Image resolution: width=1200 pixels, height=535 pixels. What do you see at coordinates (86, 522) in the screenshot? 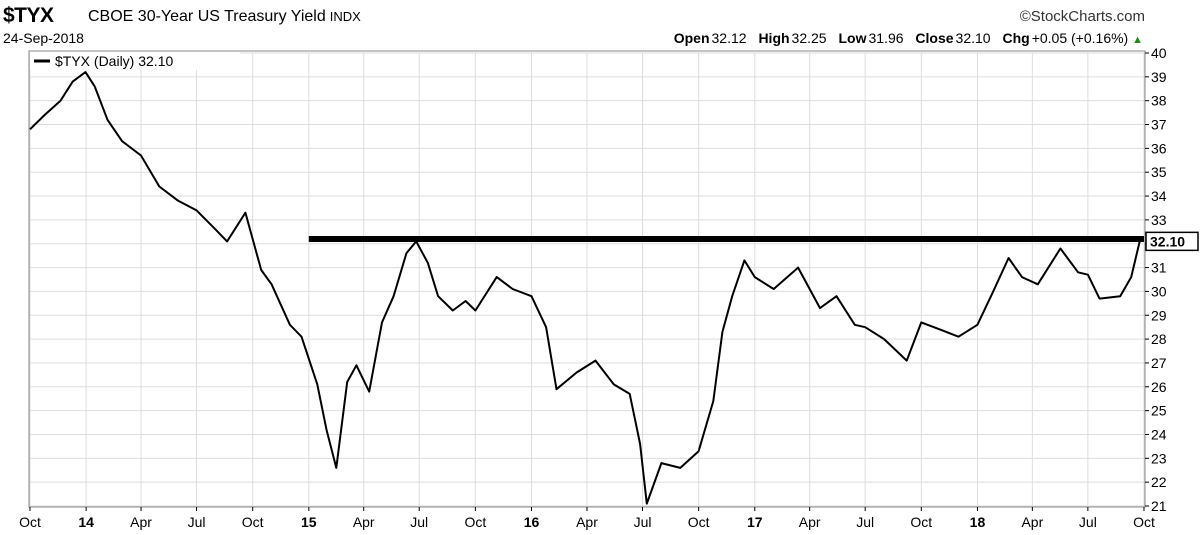
I see `x-tick-label: 14` at bounding box center [86, 522].